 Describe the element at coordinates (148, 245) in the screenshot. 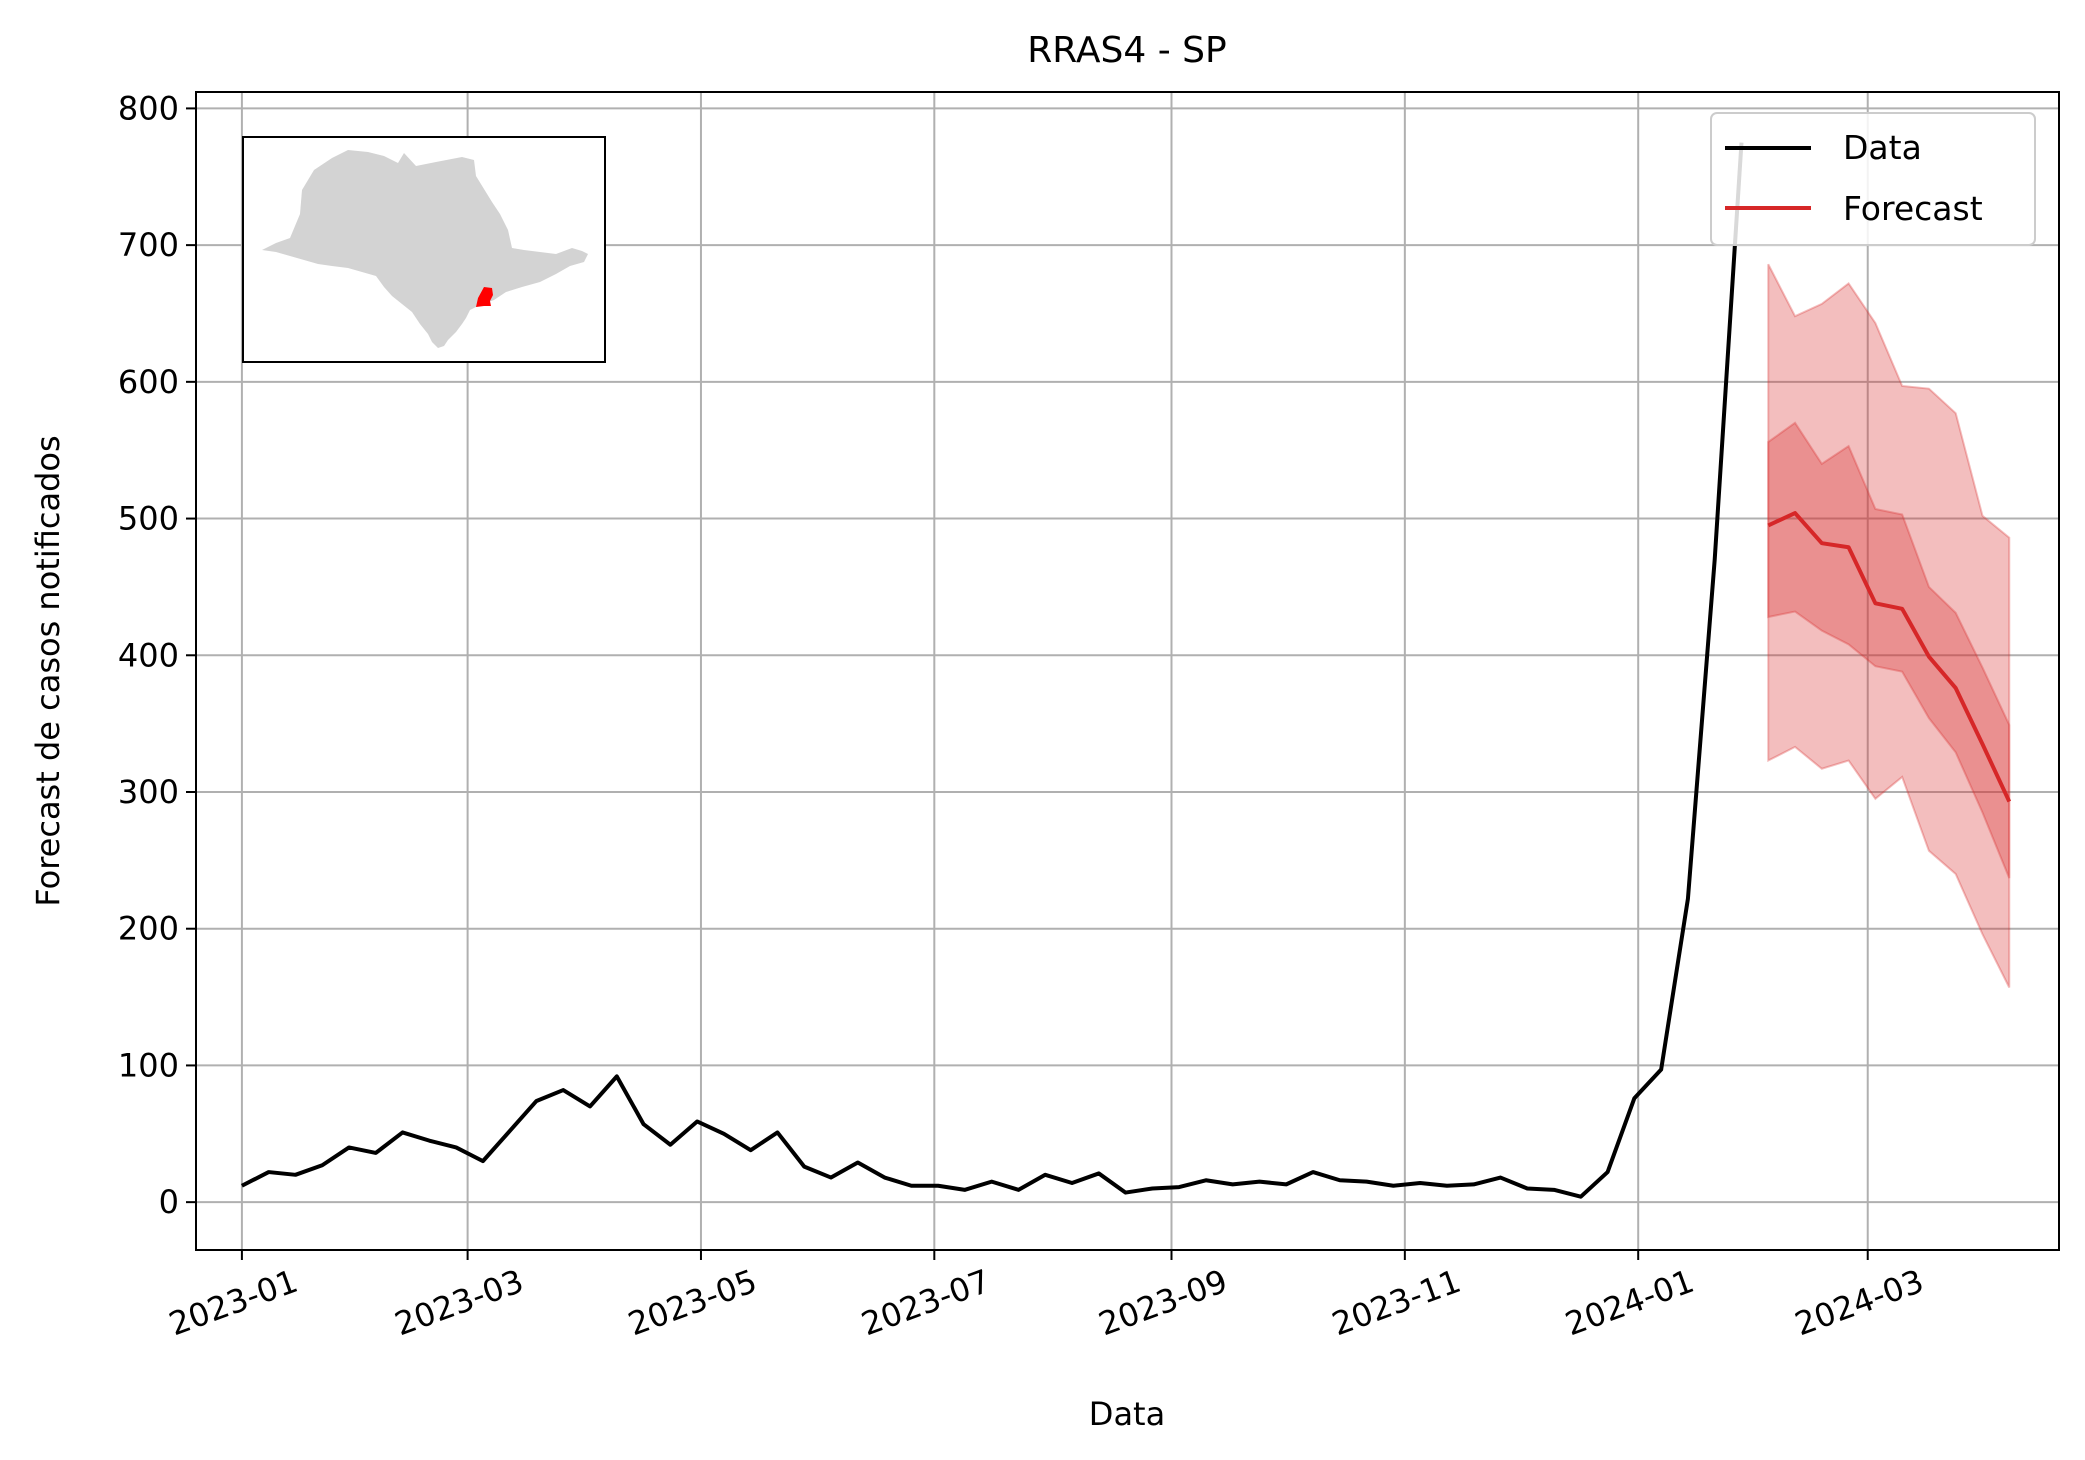

I see `y-tick-label: 700` at that location.